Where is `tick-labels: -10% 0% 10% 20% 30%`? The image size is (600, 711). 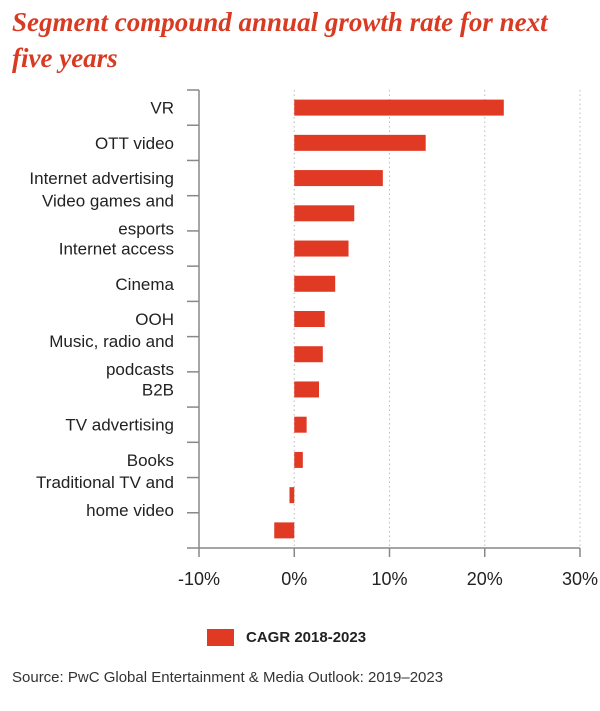
tick-labels: -10% 0% 10% 20% 30% is located at coordinates (388, 579).